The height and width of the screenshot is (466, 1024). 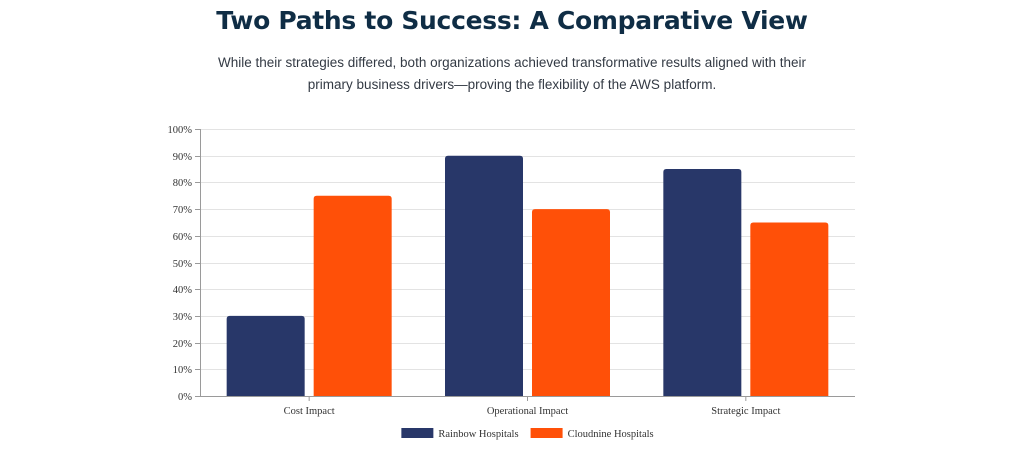 What do you see at coordinates (183, 344) in the screenshot?
I see `y-tick-label: 20%` at bounding box center [183, 344].